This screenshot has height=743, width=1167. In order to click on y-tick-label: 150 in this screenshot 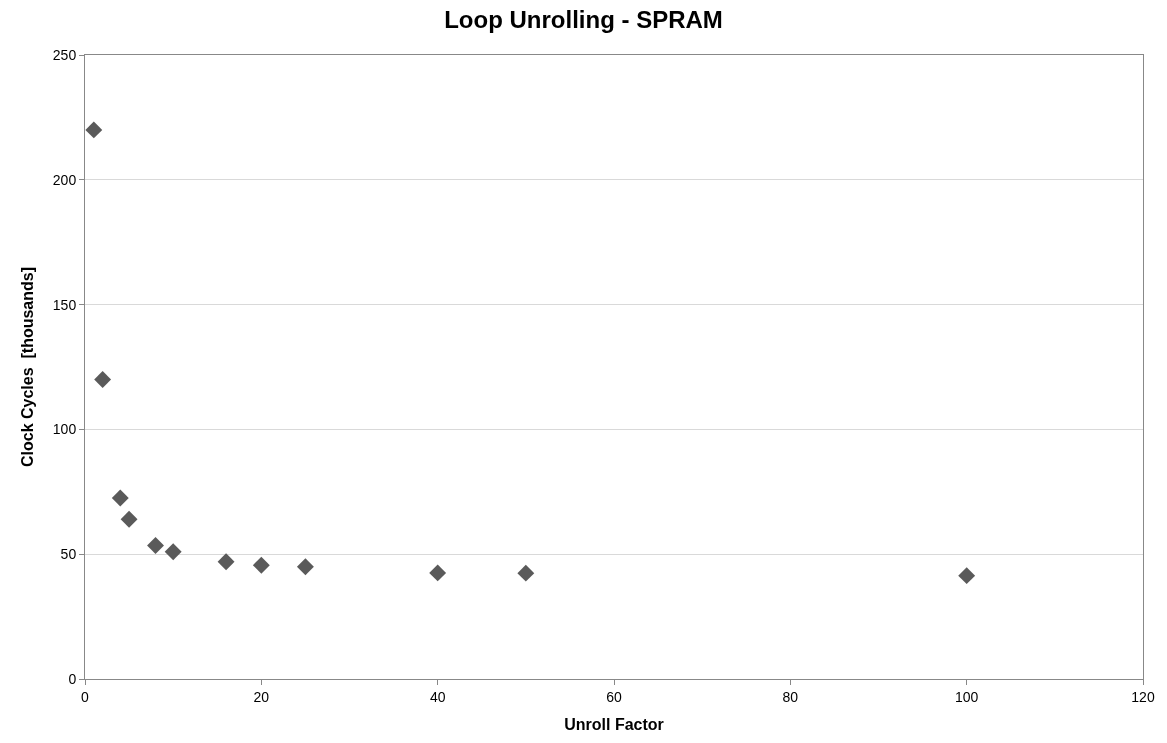, I will do `click(64, 304)`.